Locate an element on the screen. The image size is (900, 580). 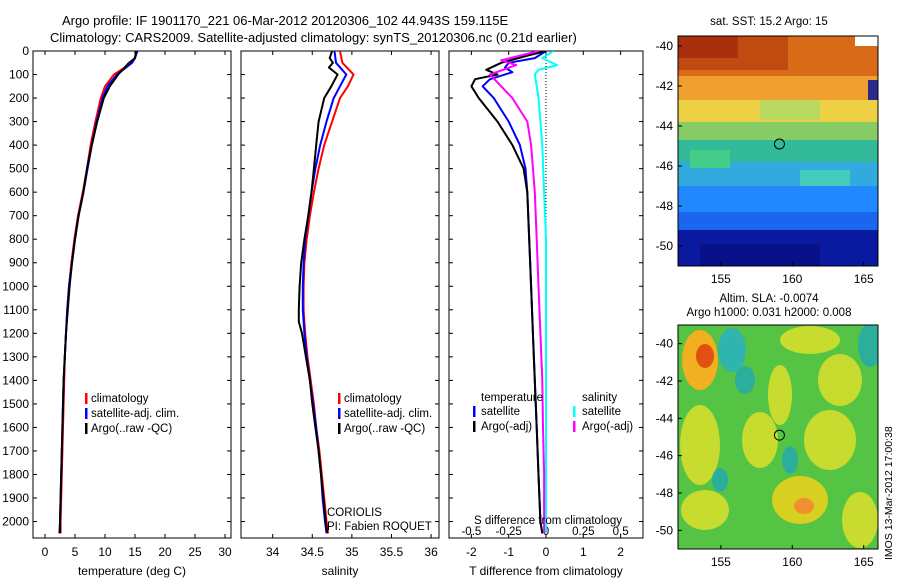
xtick-label: 30 is located at coordinates (225, 552).